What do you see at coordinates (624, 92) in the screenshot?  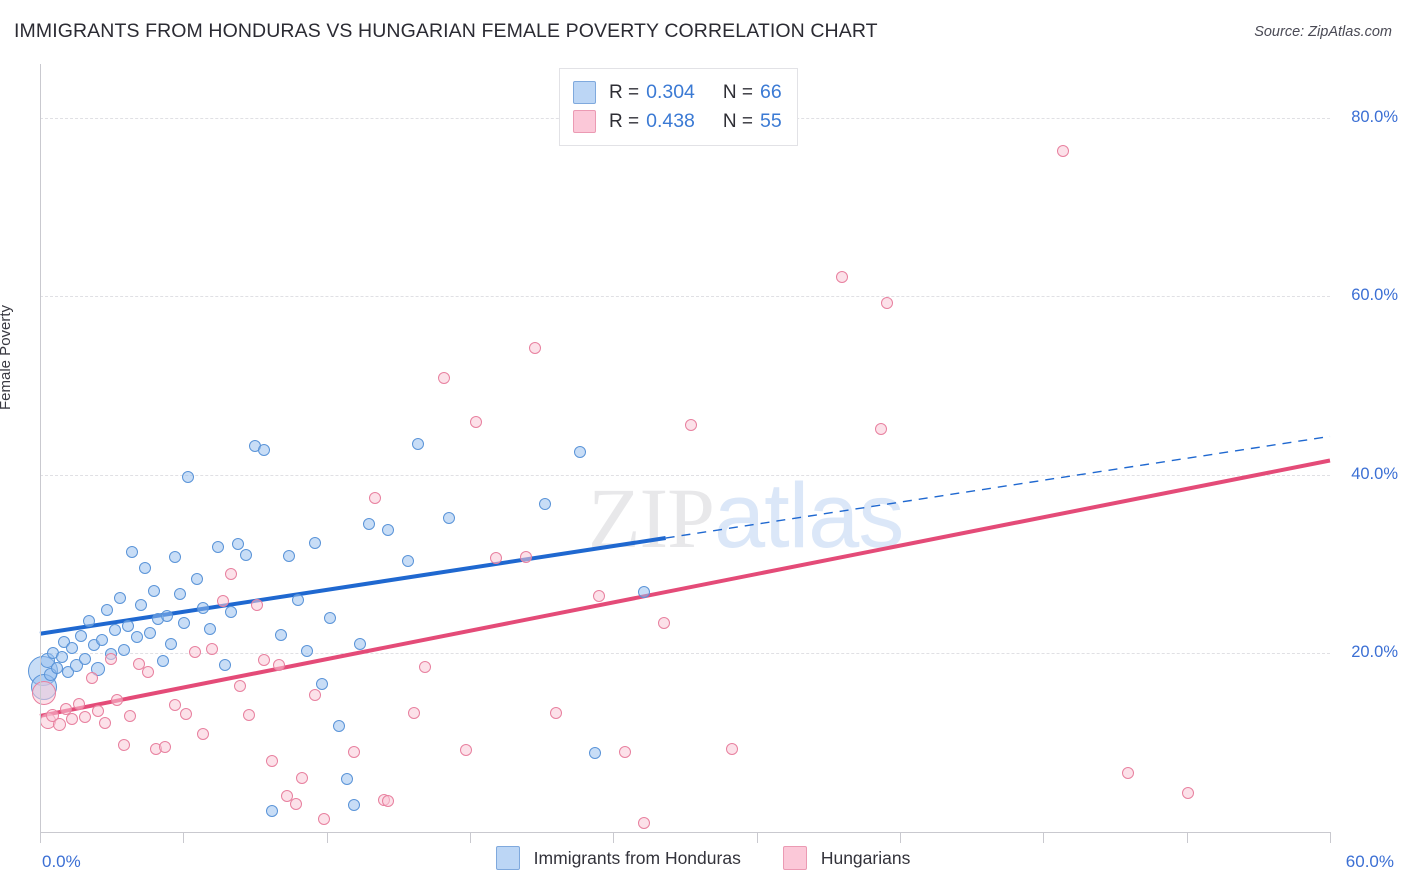 I see `r-label-honduras: R =` at bounding box center [624, 92].